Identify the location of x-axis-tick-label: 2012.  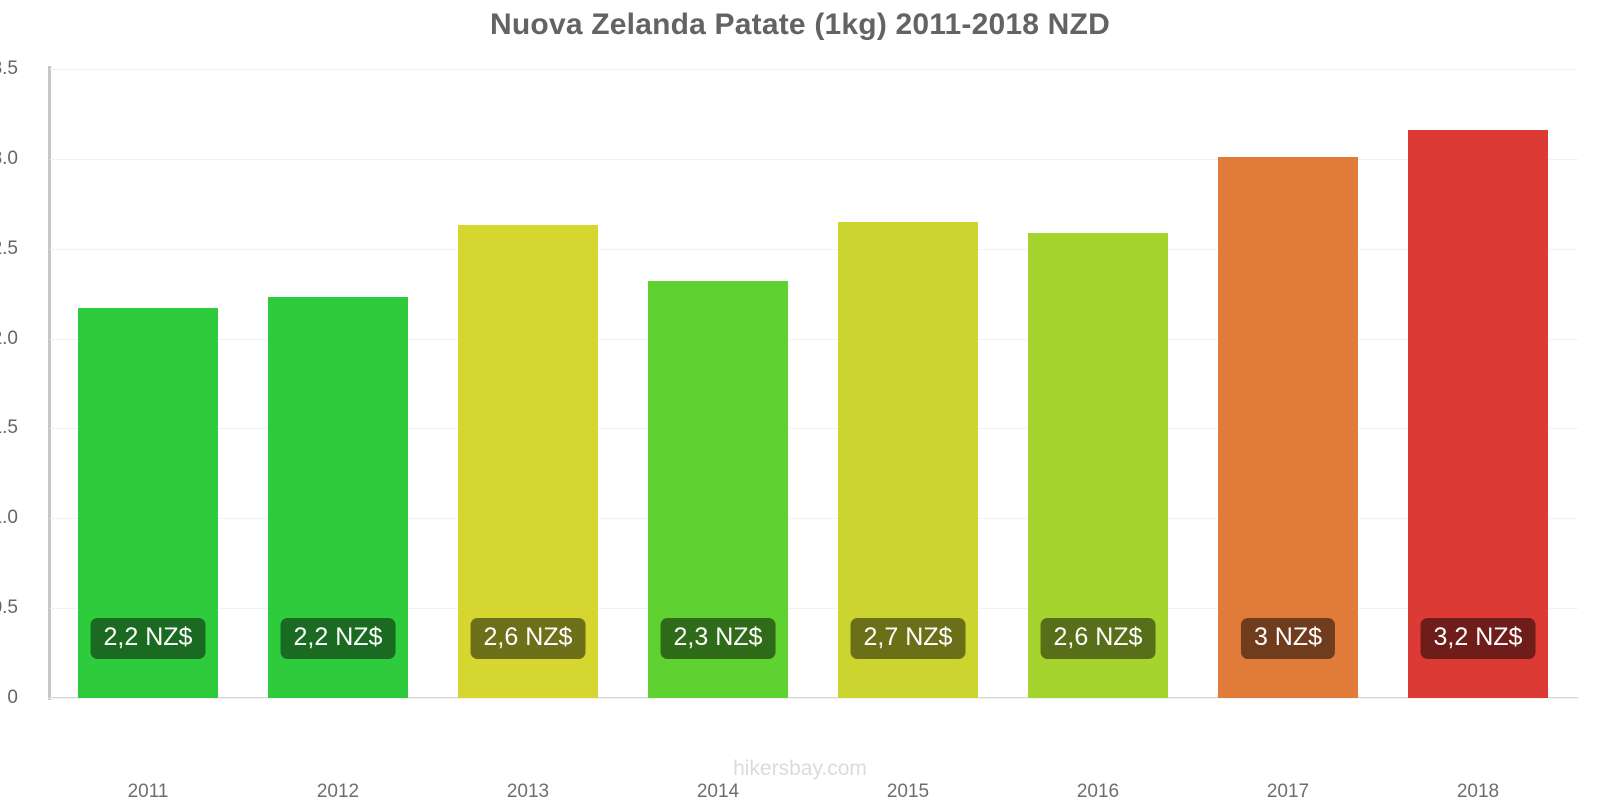
(338, 791).